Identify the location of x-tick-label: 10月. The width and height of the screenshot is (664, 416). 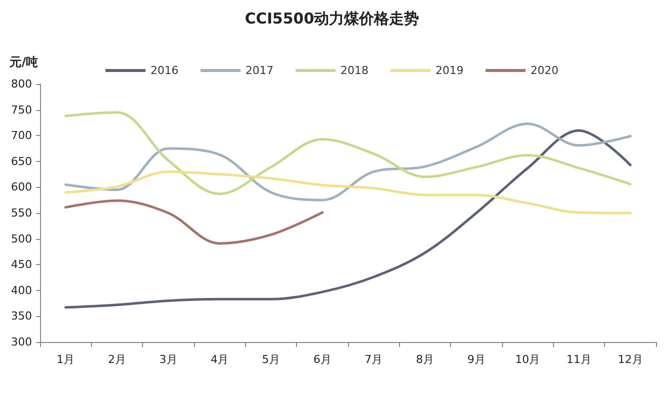
(527, 359).